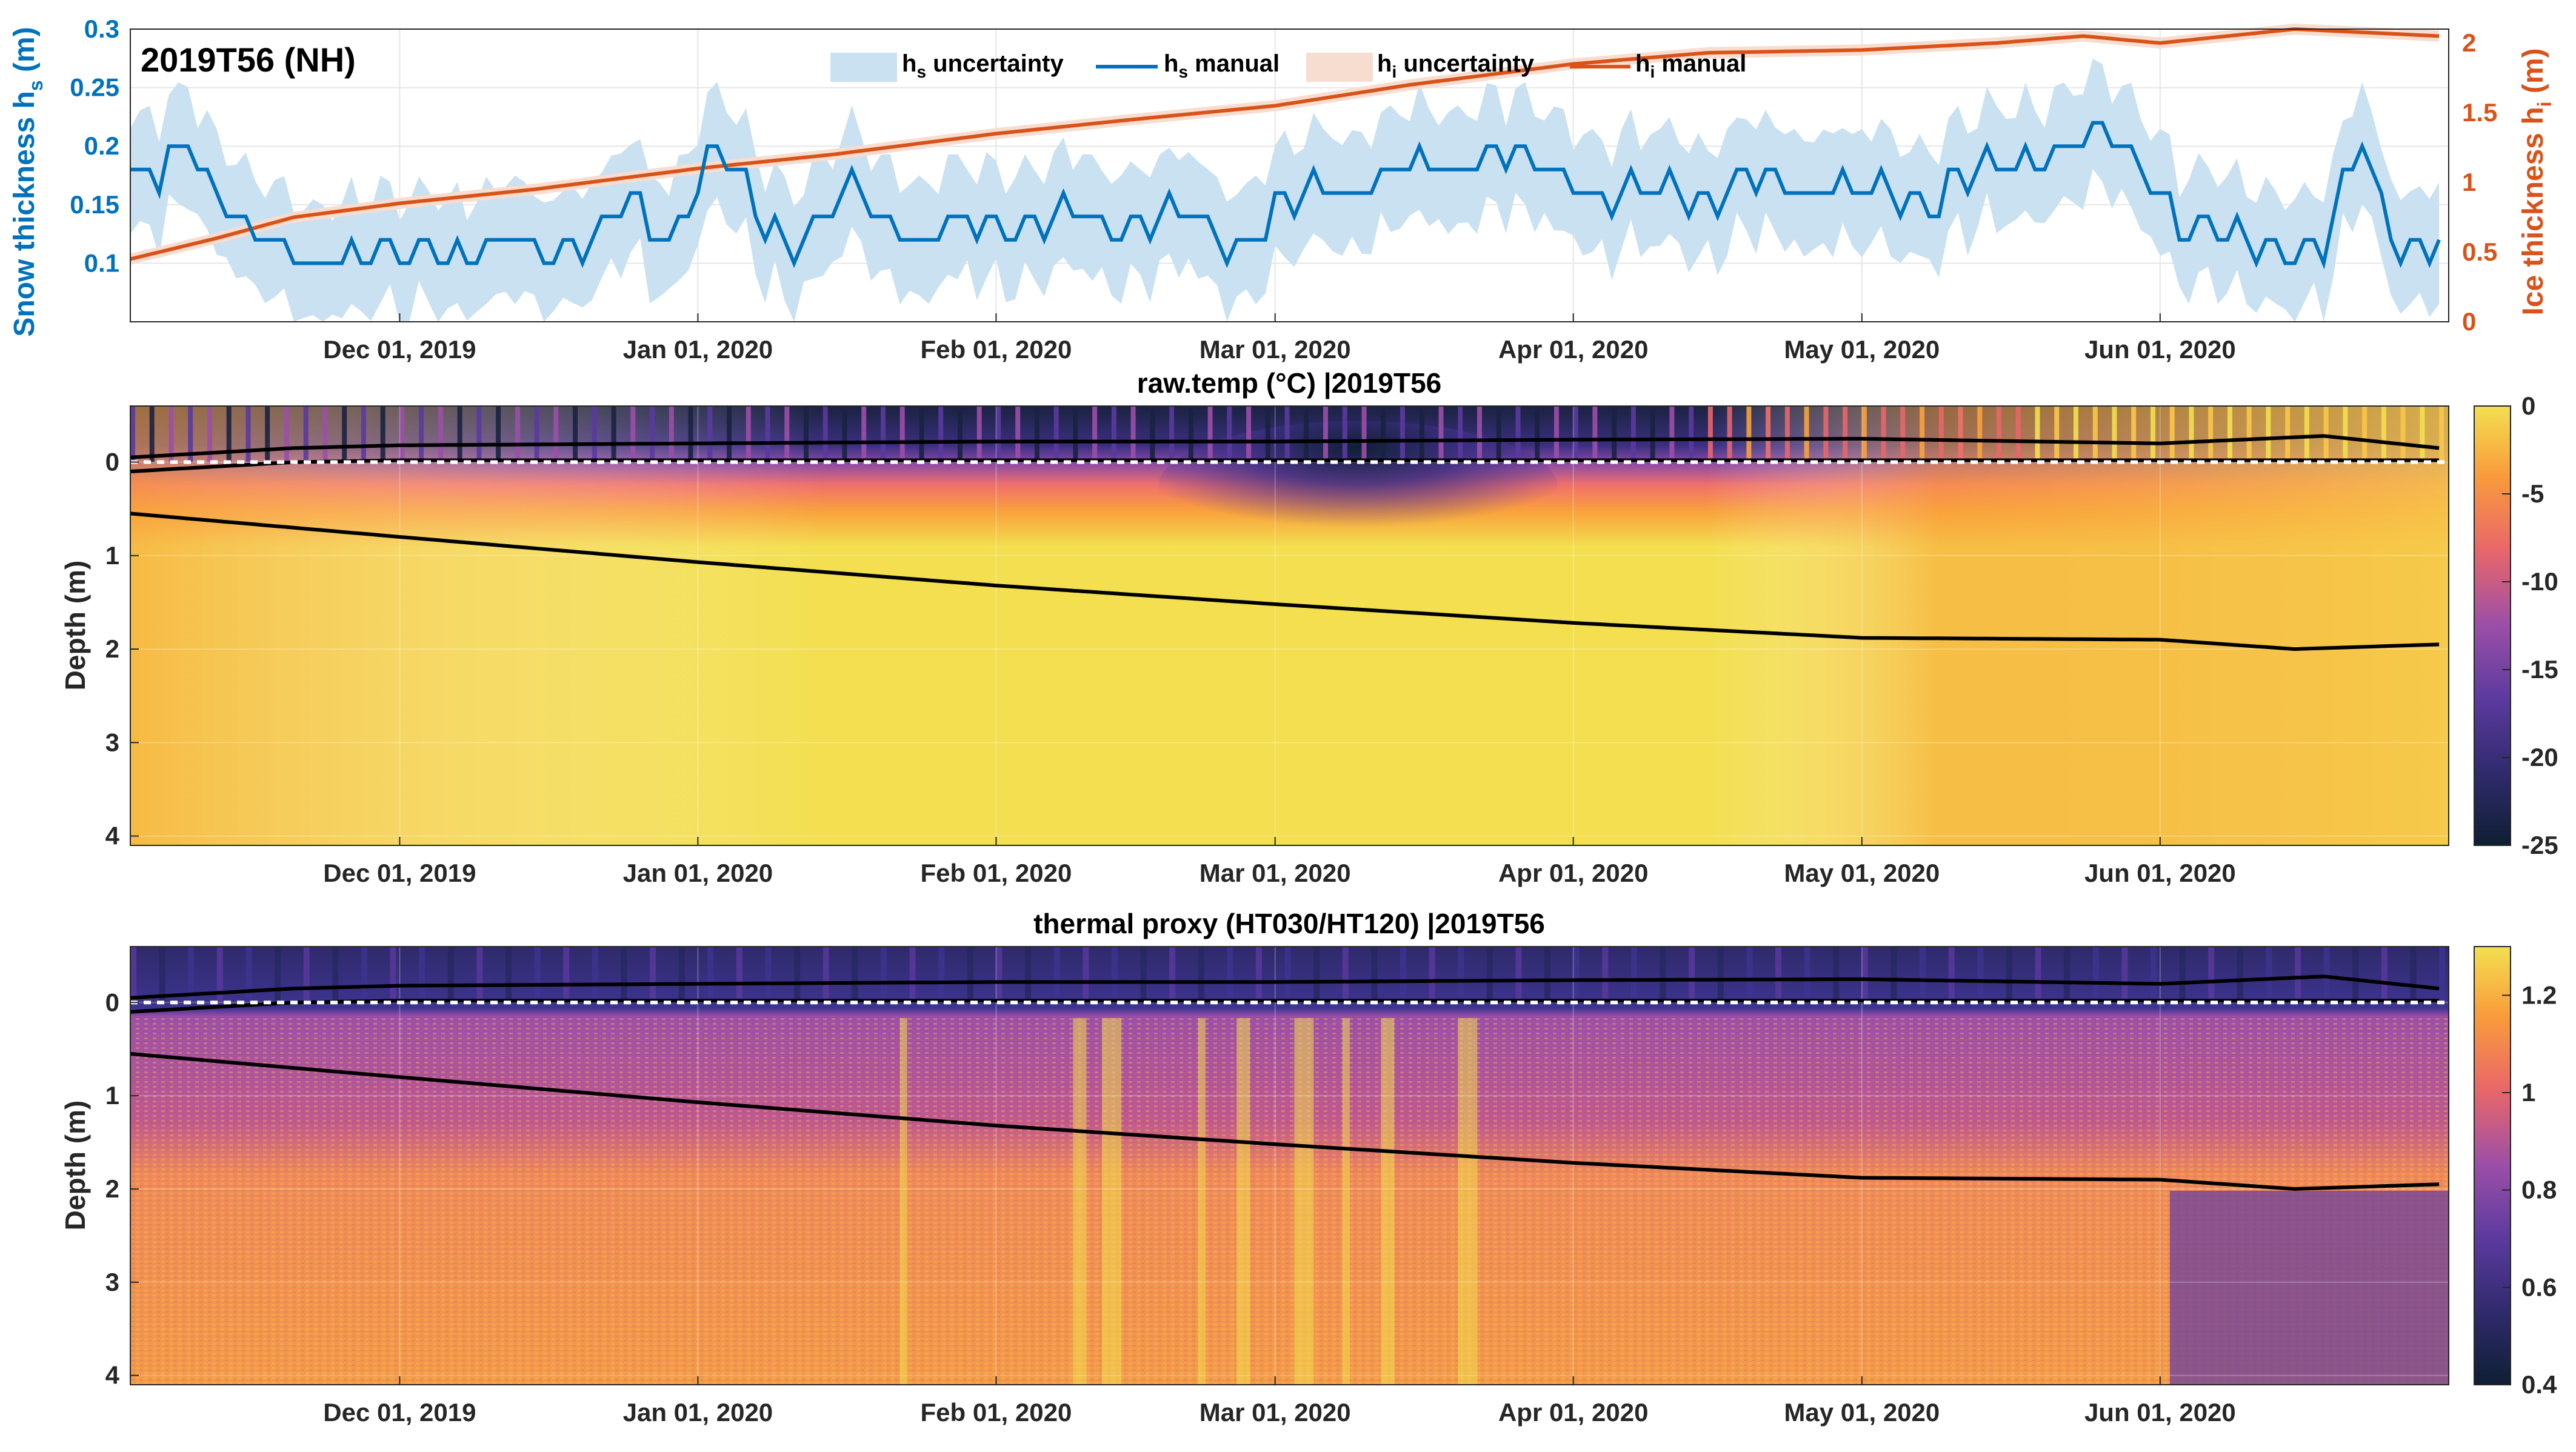 The height and width of the screenshot is (1452, 2576). I want to click on panel1-x-tick-label: Jan 01, 2020, so click(698, 349).